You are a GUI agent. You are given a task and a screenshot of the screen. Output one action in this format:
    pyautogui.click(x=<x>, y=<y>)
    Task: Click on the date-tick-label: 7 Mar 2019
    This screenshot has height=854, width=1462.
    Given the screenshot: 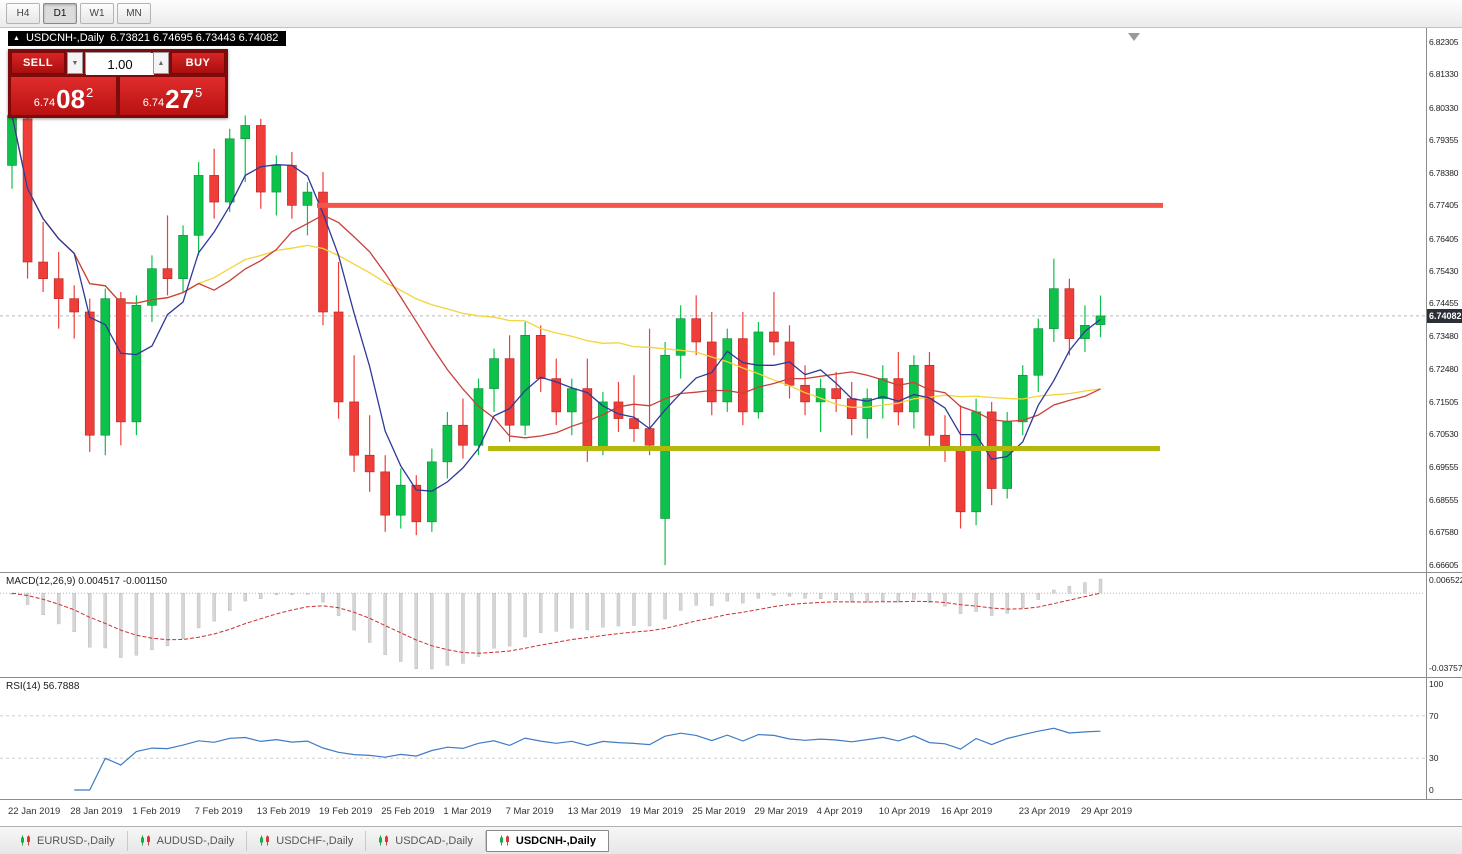 What is the action you would take?
    pyautogui.click(x=529, y=811)
    